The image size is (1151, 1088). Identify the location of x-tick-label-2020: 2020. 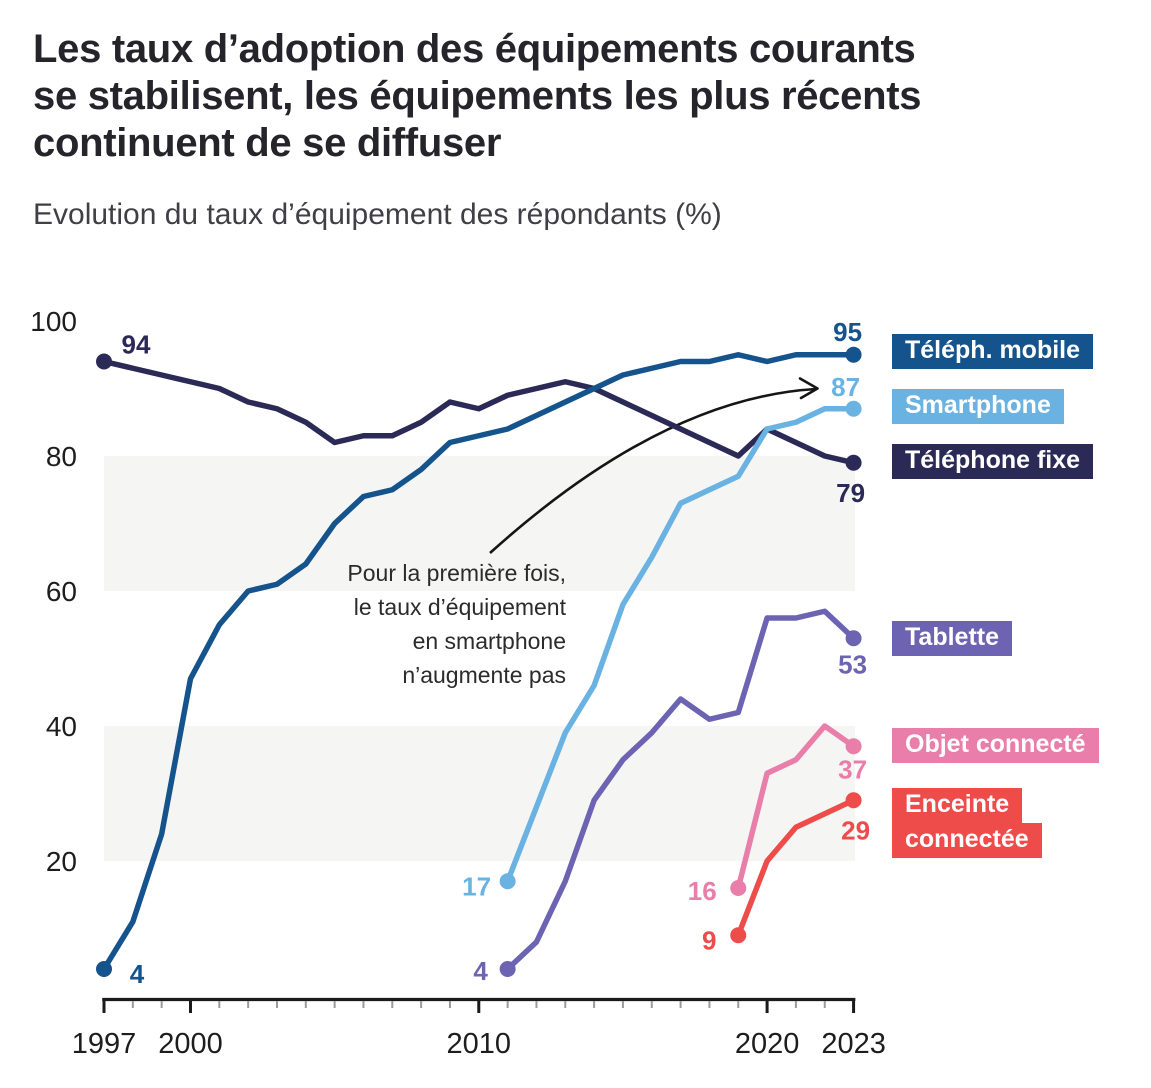
(767, 1044).